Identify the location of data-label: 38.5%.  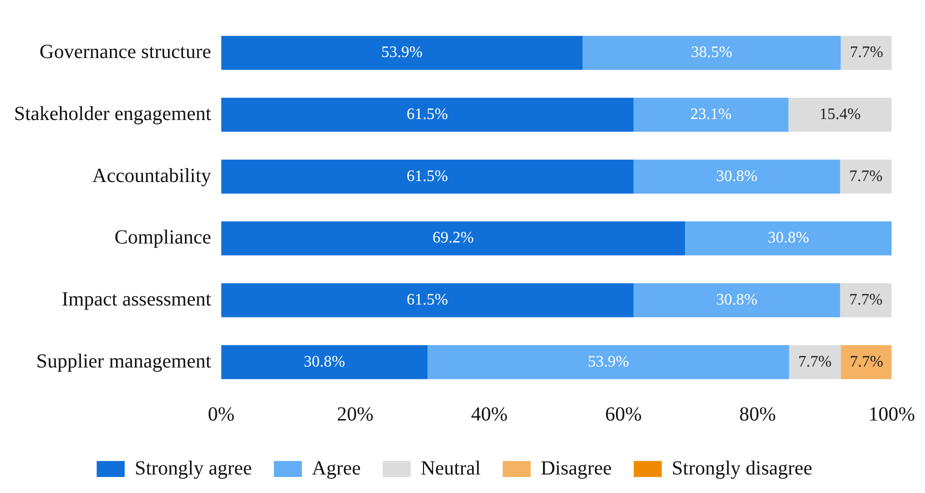
(711, 53).